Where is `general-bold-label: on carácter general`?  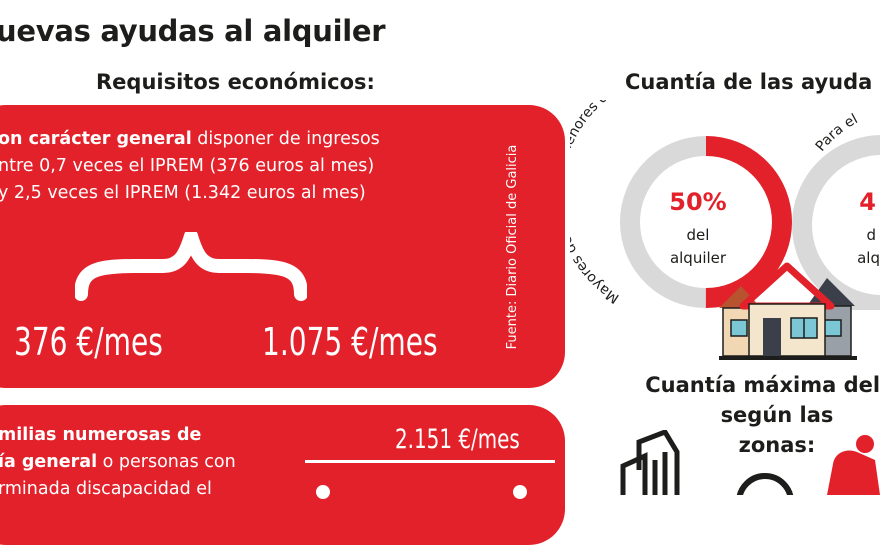
general-bold-label: on carácter general is located at coordinates (96, 139).